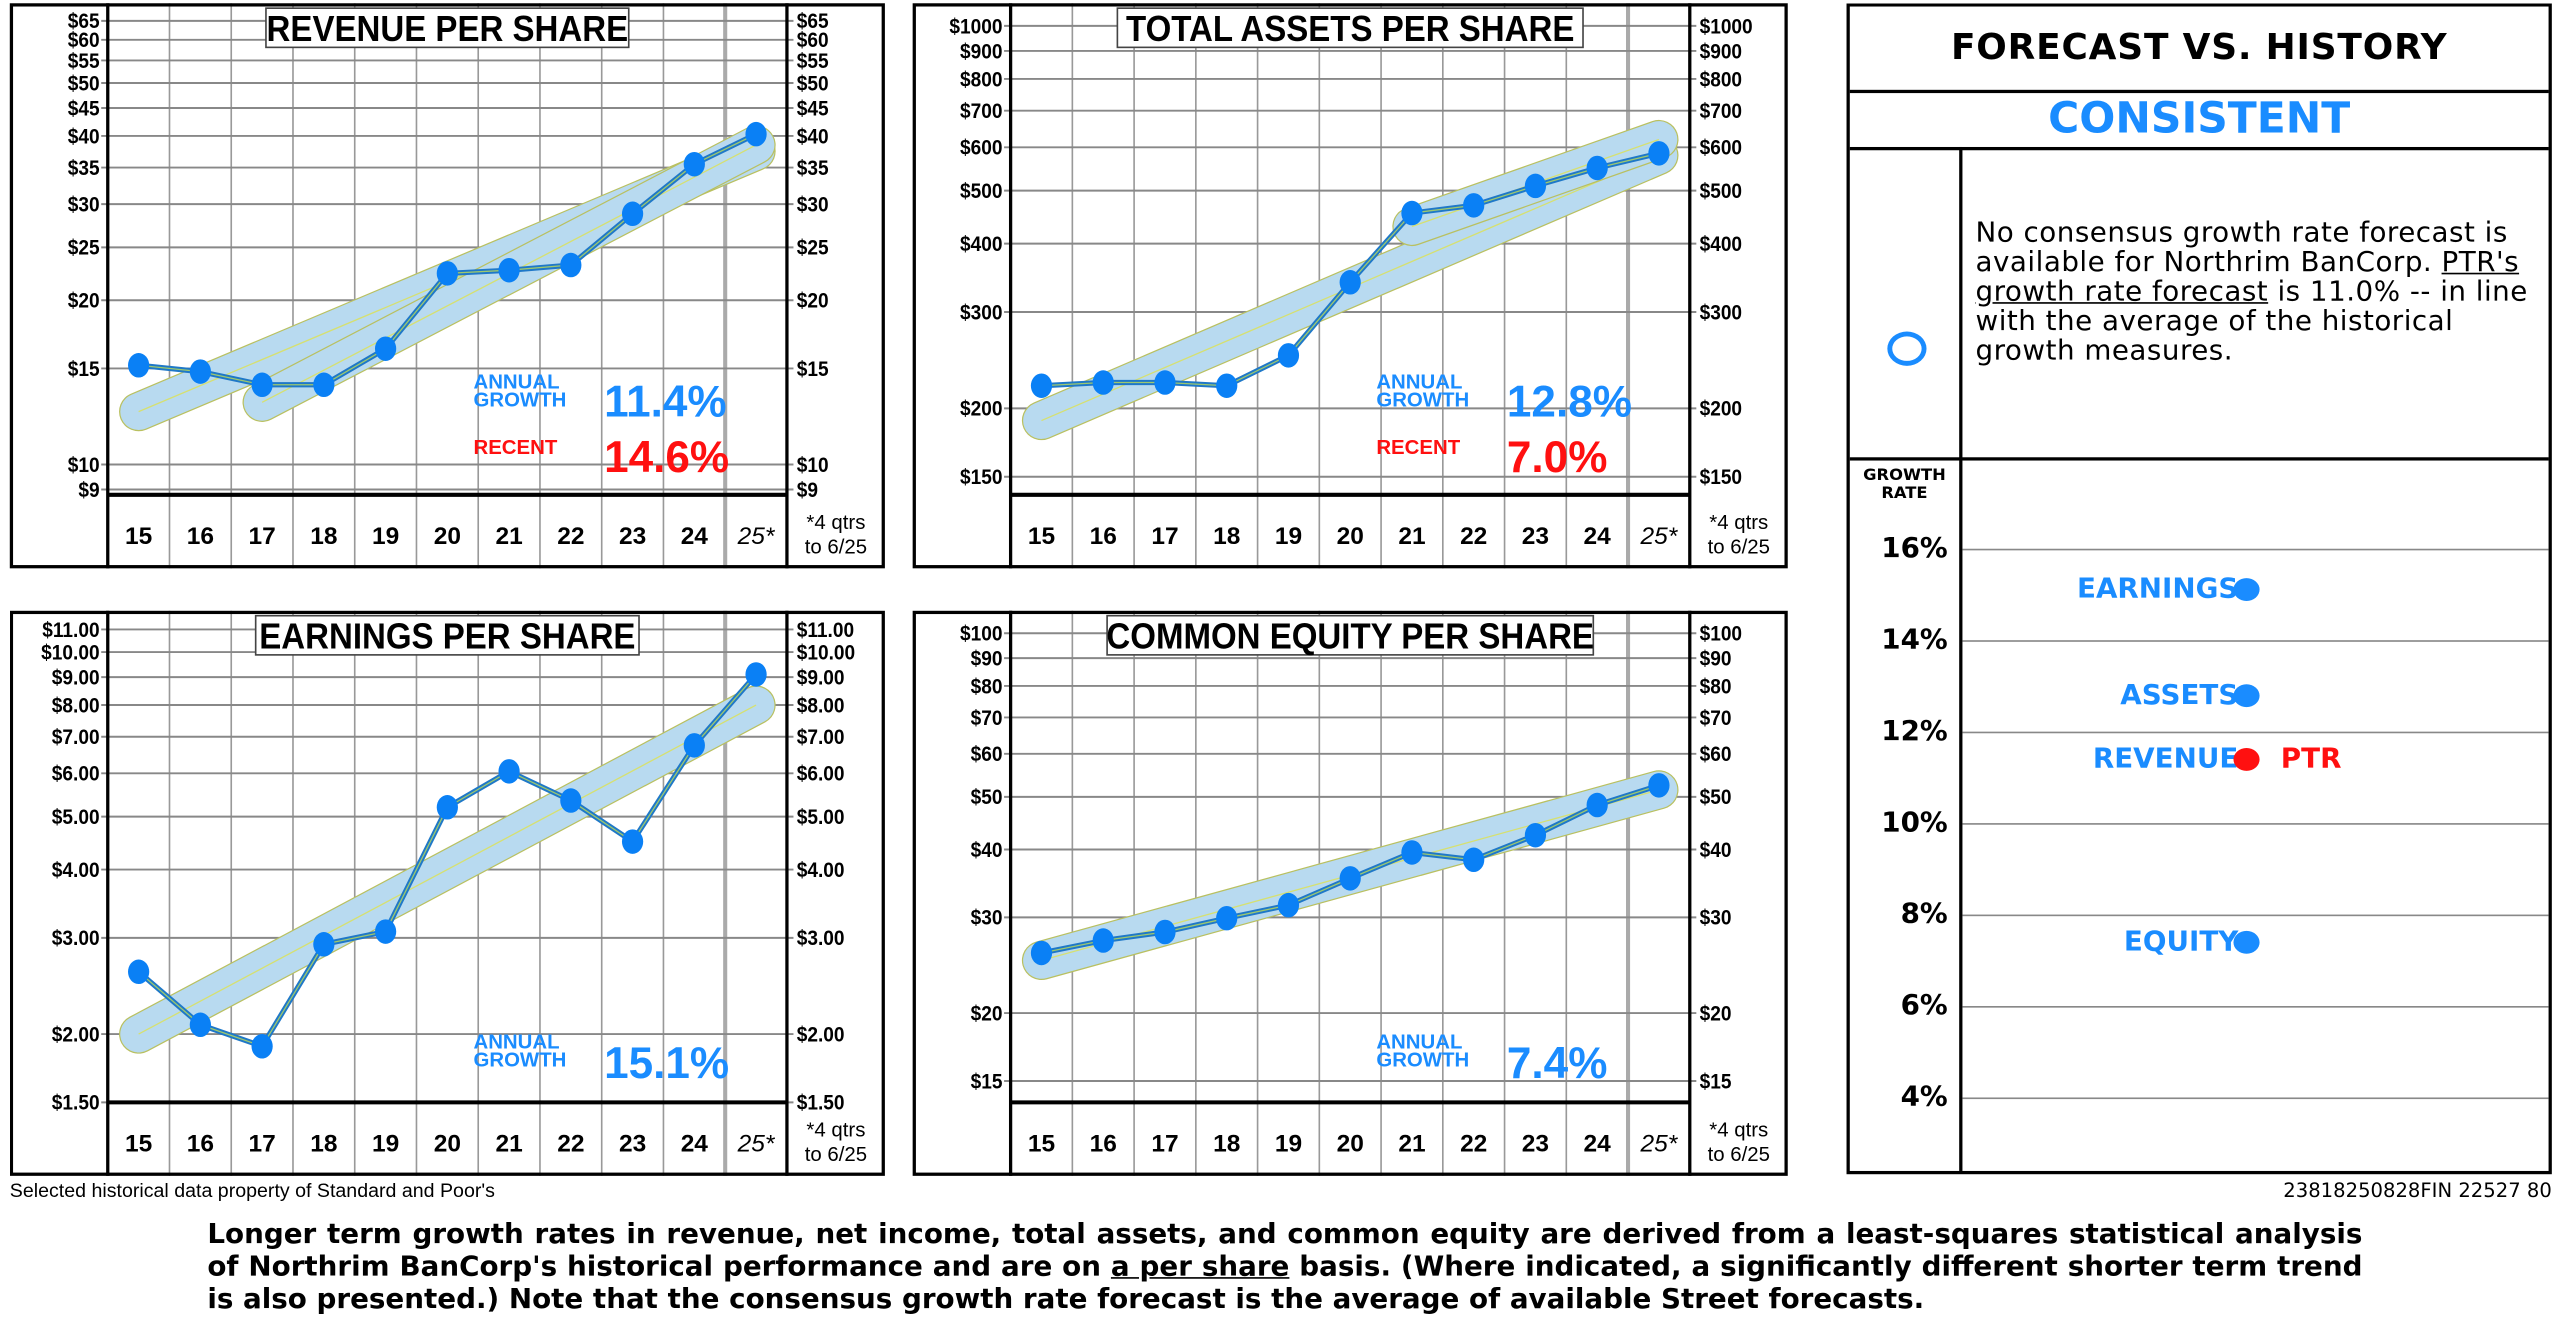 The image size is (2560, 1331). What do you see at coordinates (70, 653) in the screenshot?
I see `y-tick-label-left: $10.00` at bounding box center [70, 653].